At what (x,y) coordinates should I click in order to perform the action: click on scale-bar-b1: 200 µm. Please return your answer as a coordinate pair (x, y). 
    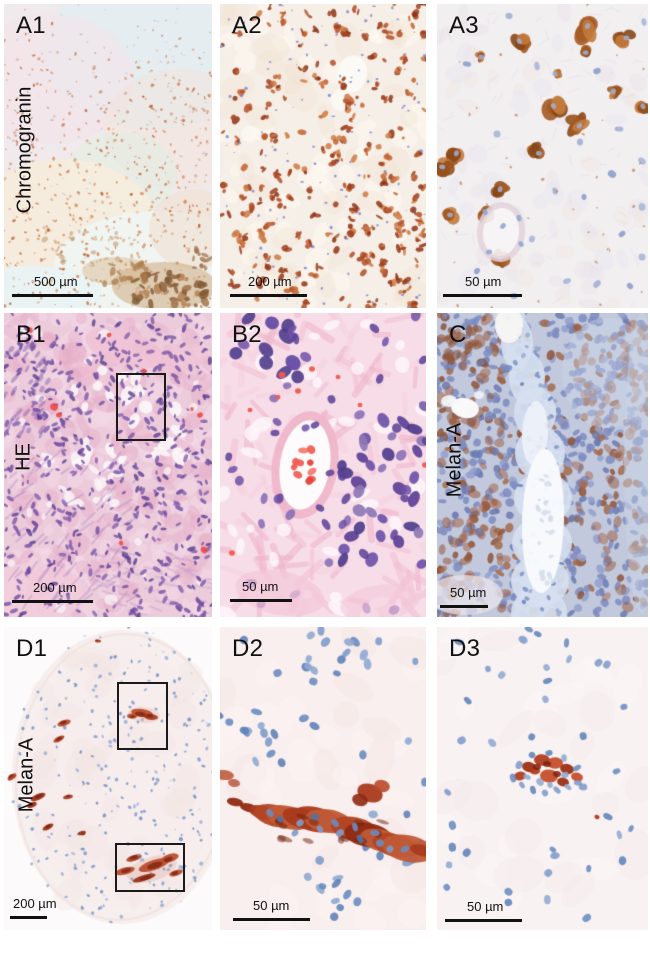
    Looking at the image, I should click on (52, 591).